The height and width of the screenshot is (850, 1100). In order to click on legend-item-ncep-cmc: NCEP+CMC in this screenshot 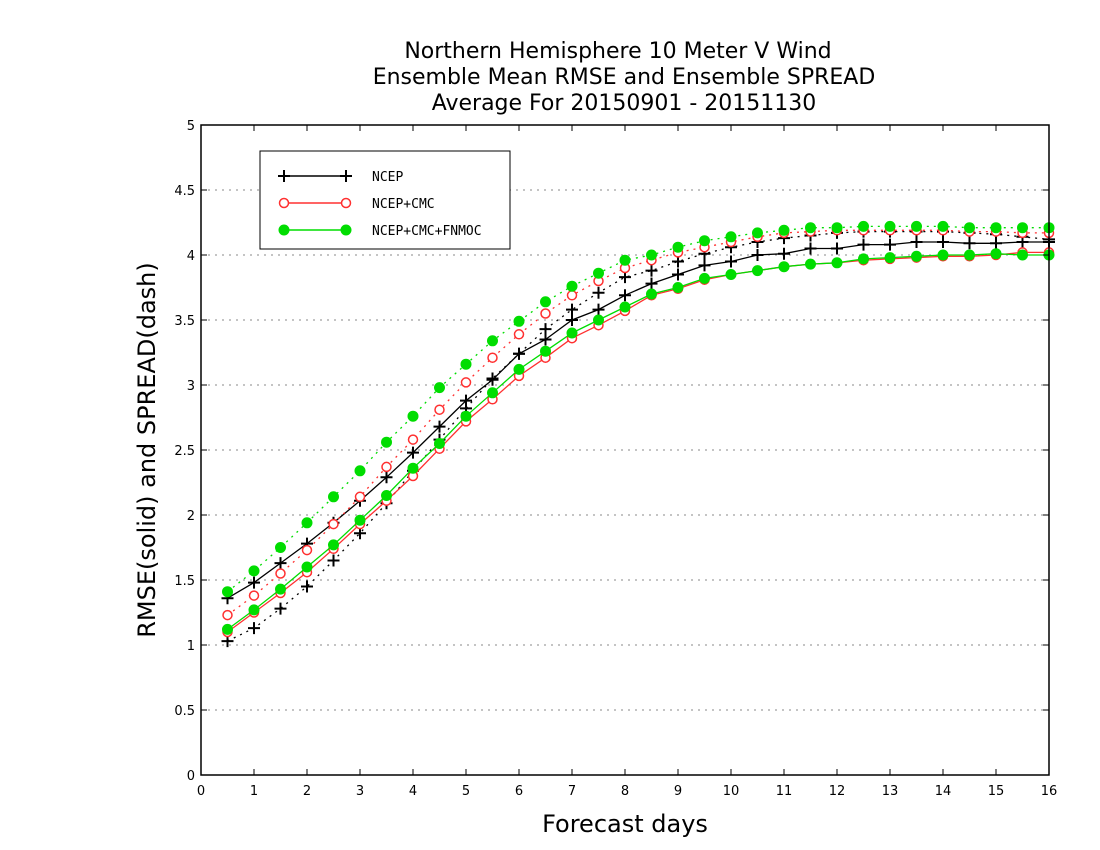, I will do `click(356, 204)`.